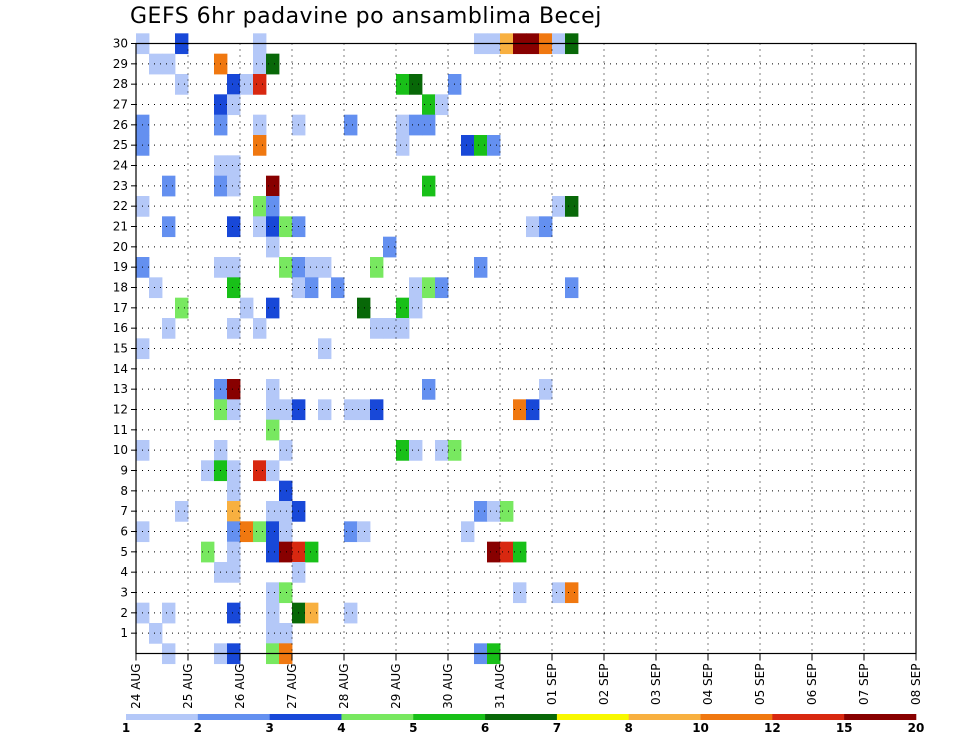 The height and width of the screenshot is (742, 960). I want to click on x-tick-label: 29 AUG, so click(396, 686).